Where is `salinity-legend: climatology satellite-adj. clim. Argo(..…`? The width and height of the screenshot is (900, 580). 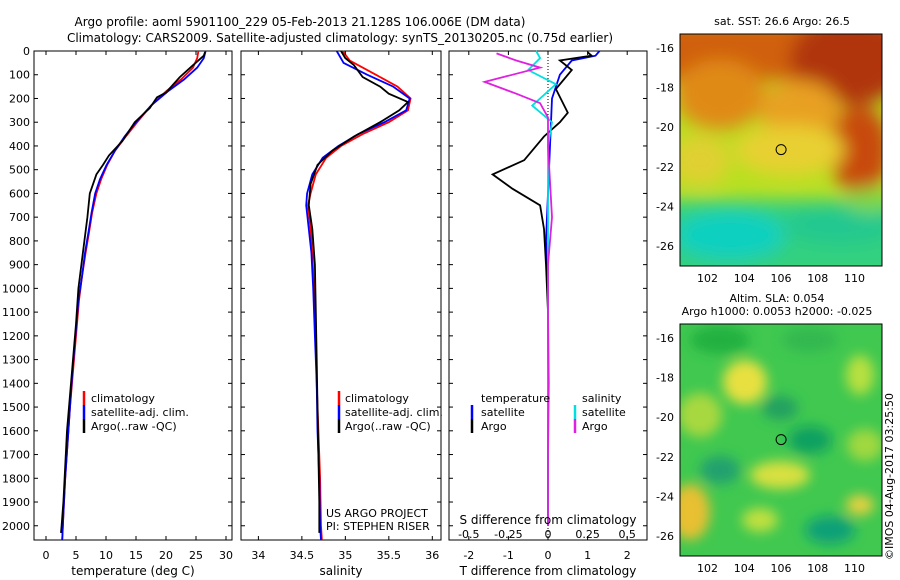 salinity-legend: climatology satellite-adj. clim. Argo(..… is located at coordinates (390, 412).